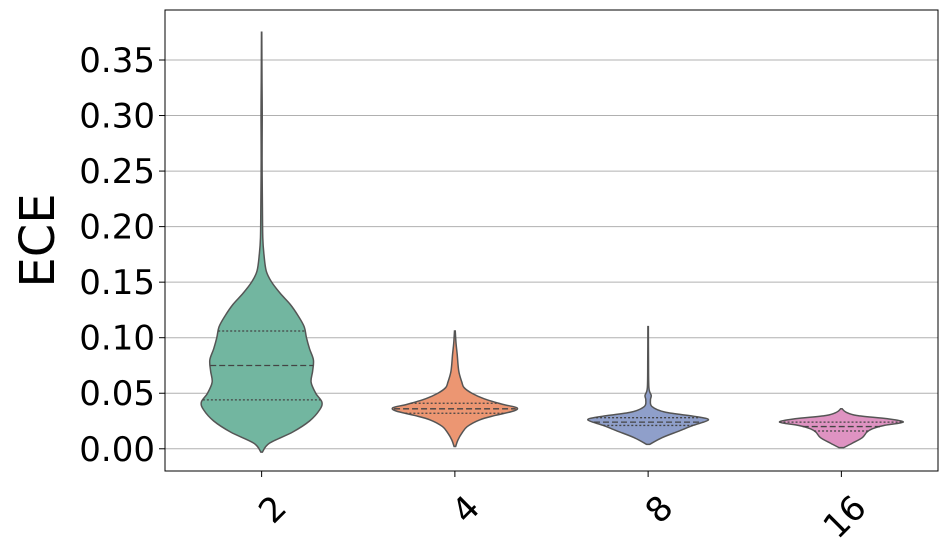 The width and height of the screenshot is (949, 553). I want to click on y-tick-label: 0.20, so click(117, 228).